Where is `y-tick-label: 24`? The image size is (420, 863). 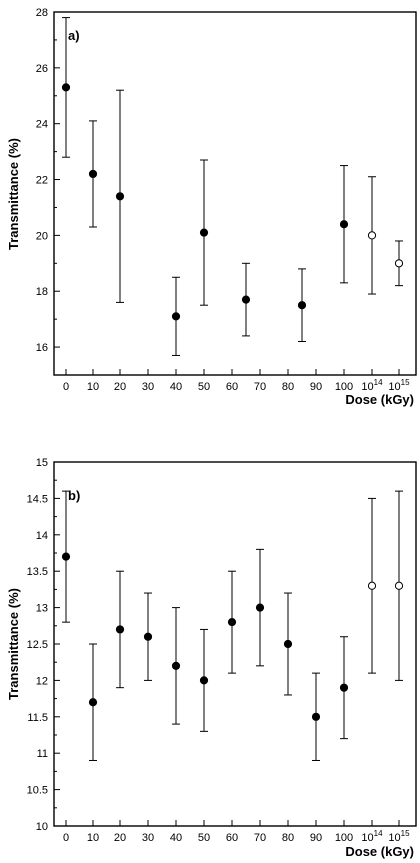 y-tick-label: 24 is located at coordinates (42, 125).